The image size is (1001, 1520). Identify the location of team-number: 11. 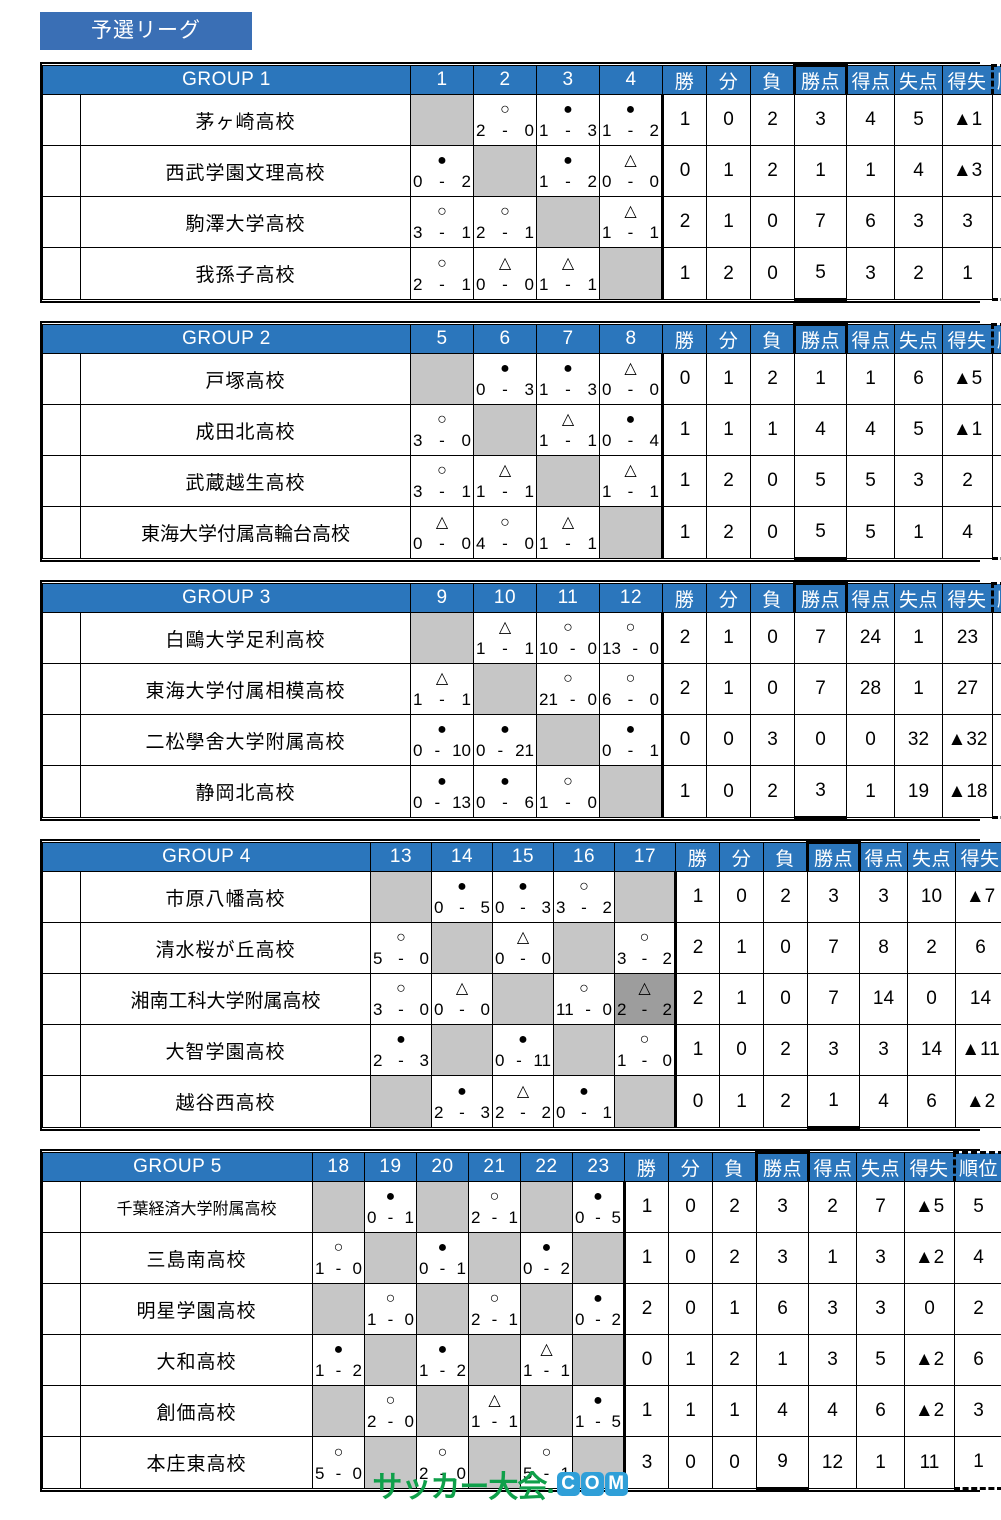
(61, 740).